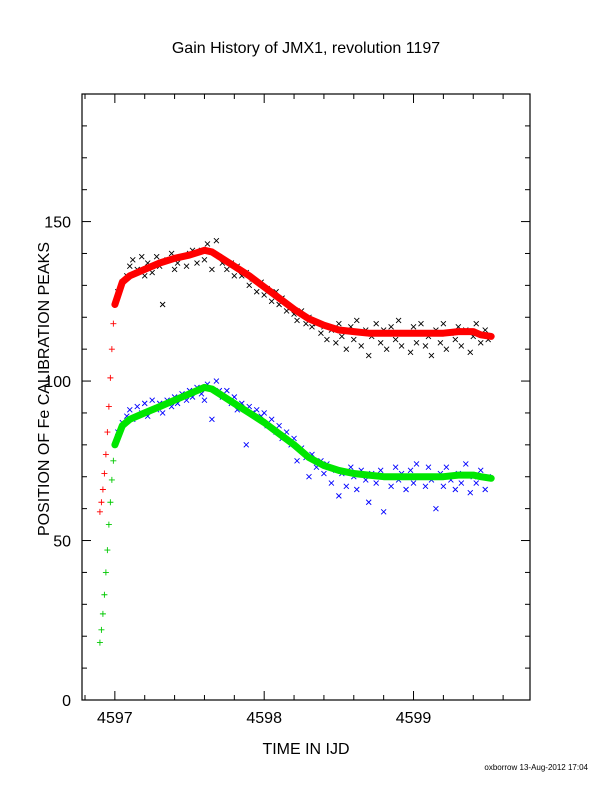 This screenshot has width=612, height=792. I want to click on y-tick-label: 50, so click(62, 542).